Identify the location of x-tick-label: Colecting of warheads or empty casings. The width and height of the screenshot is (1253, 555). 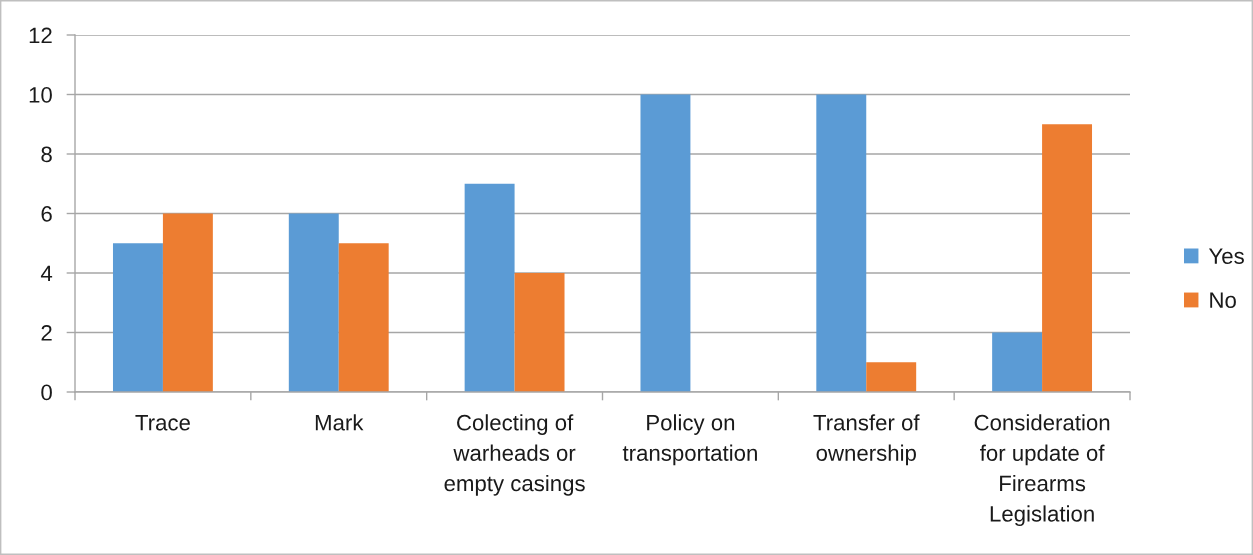
(514, 455).